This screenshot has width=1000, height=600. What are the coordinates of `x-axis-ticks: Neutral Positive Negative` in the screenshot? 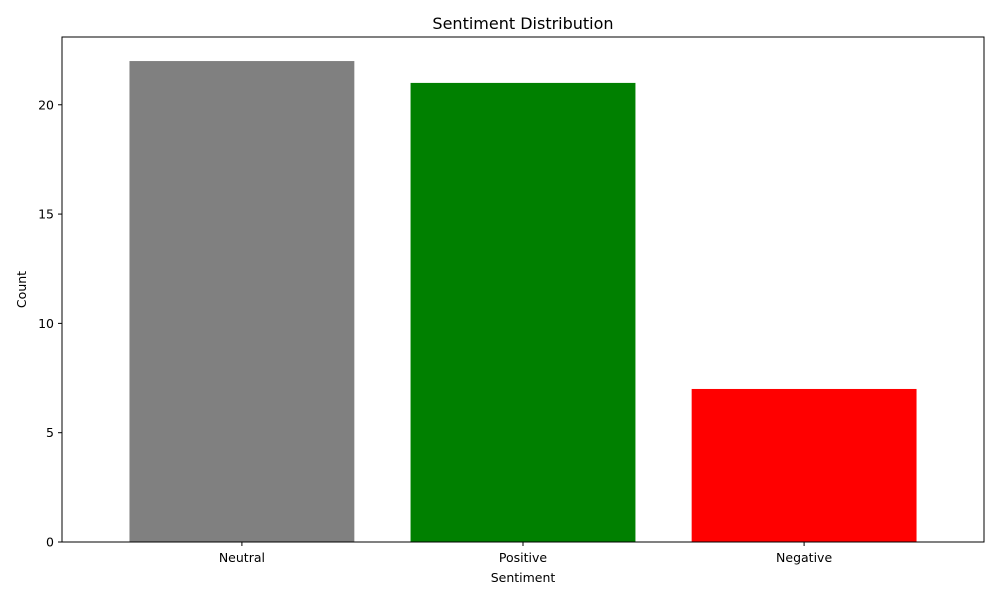 It's located at (525, 553).